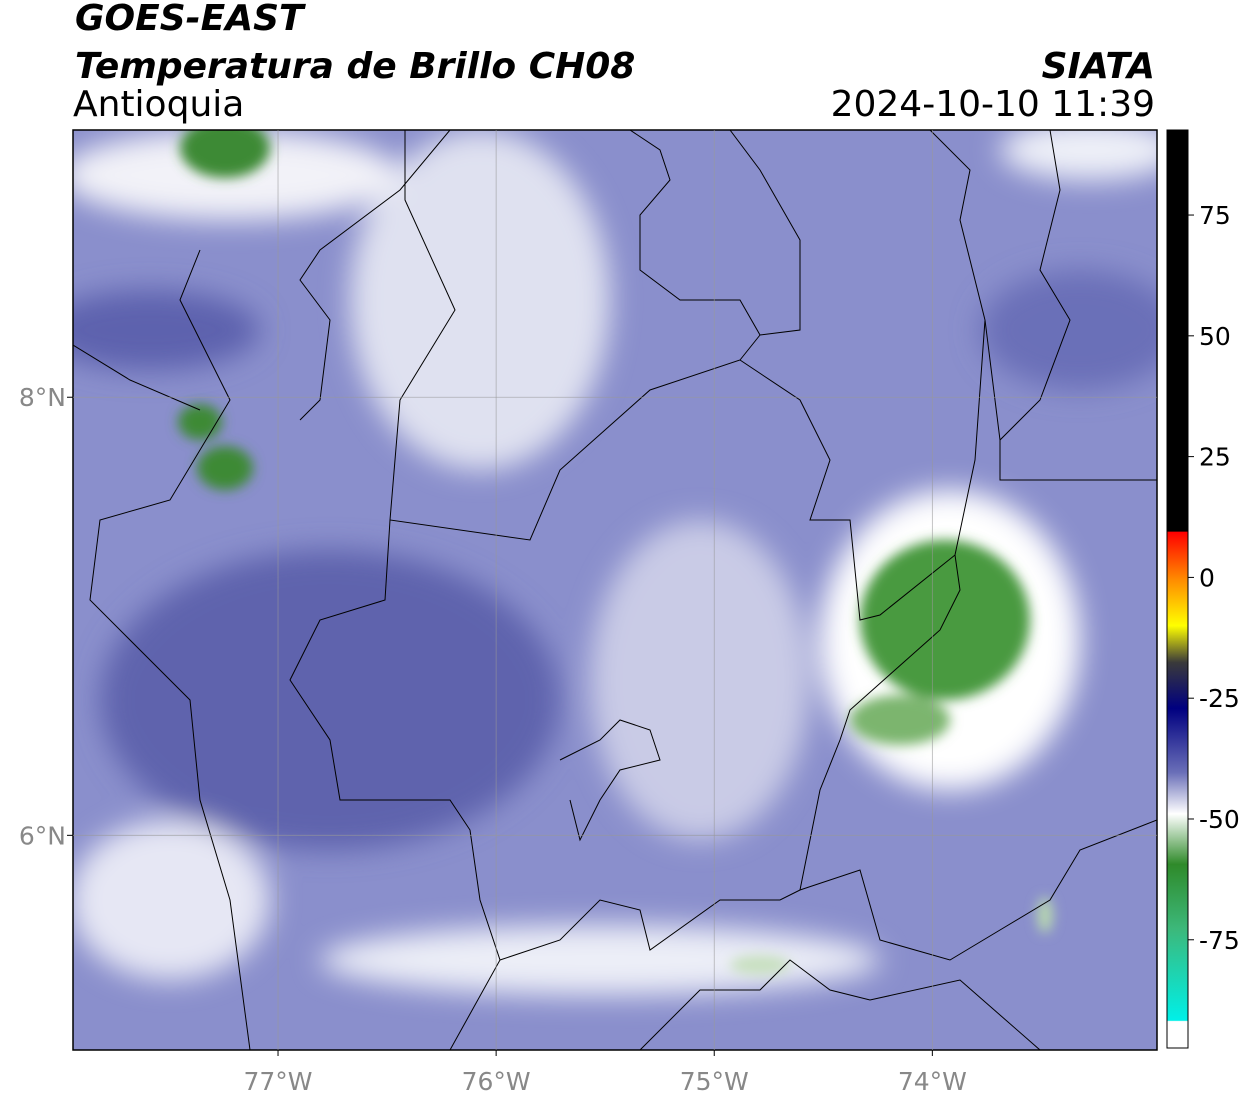 The height and width of the screenshot is (1099, 1252). What do you see at coordinates (355, 66) in the screenshot?
I see `subtitle: Temperatura de Brillo CH08` at bounding box center [355, 66].